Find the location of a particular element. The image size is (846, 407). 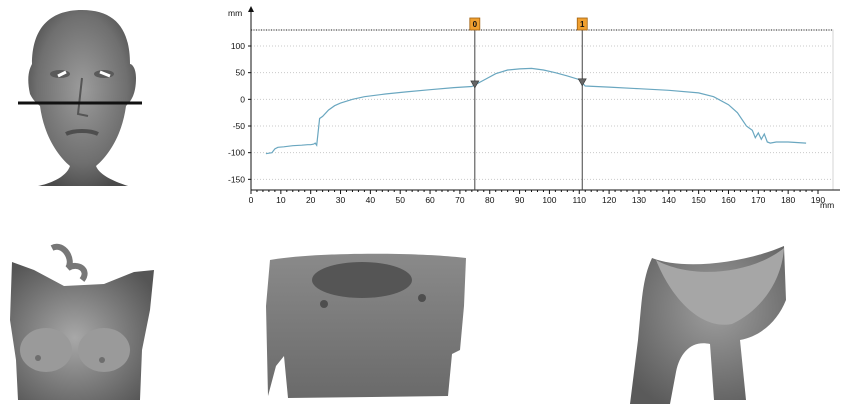

y-tick-labels: 100 50 0 -50 -100 -150 is located at coordinates (236, 112).